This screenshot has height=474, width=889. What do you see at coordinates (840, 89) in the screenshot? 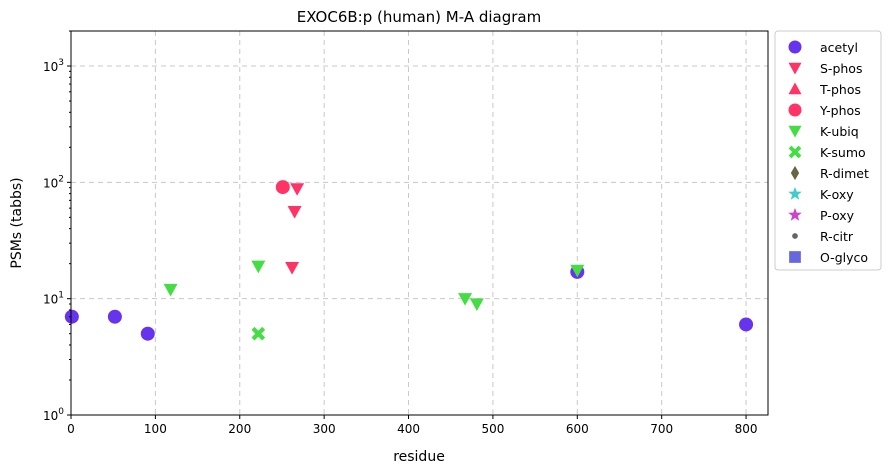
I see `legend-label-t-phos: T-phos` at bounding box center [840, 89].